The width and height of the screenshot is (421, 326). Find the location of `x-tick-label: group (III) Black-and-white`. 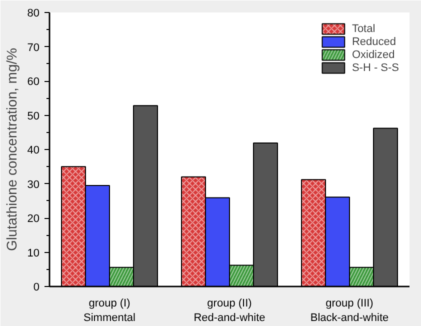

x-tick-label: group (III) Black-and-white is located at coordinates (349, 311).